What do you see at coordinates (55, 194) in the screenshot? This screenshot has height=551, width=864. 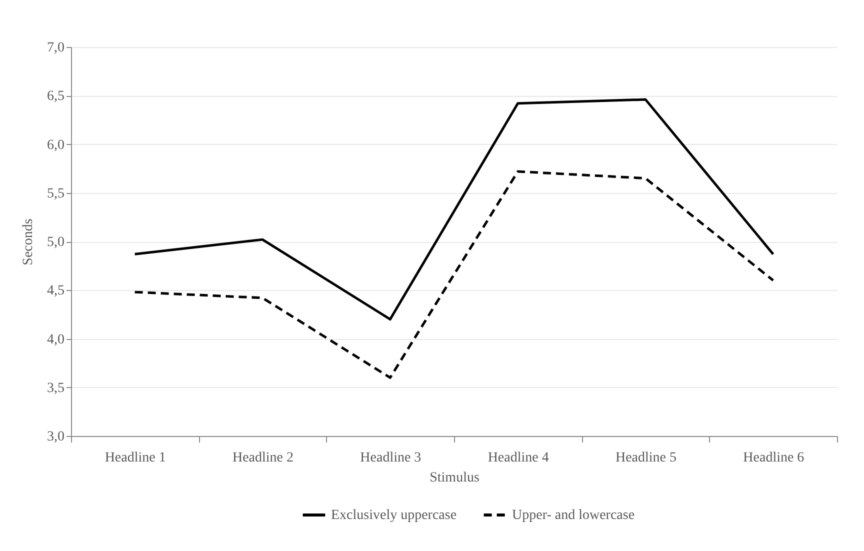 I see `y-tick-label: 5,5` at bounding box center [55, 194].